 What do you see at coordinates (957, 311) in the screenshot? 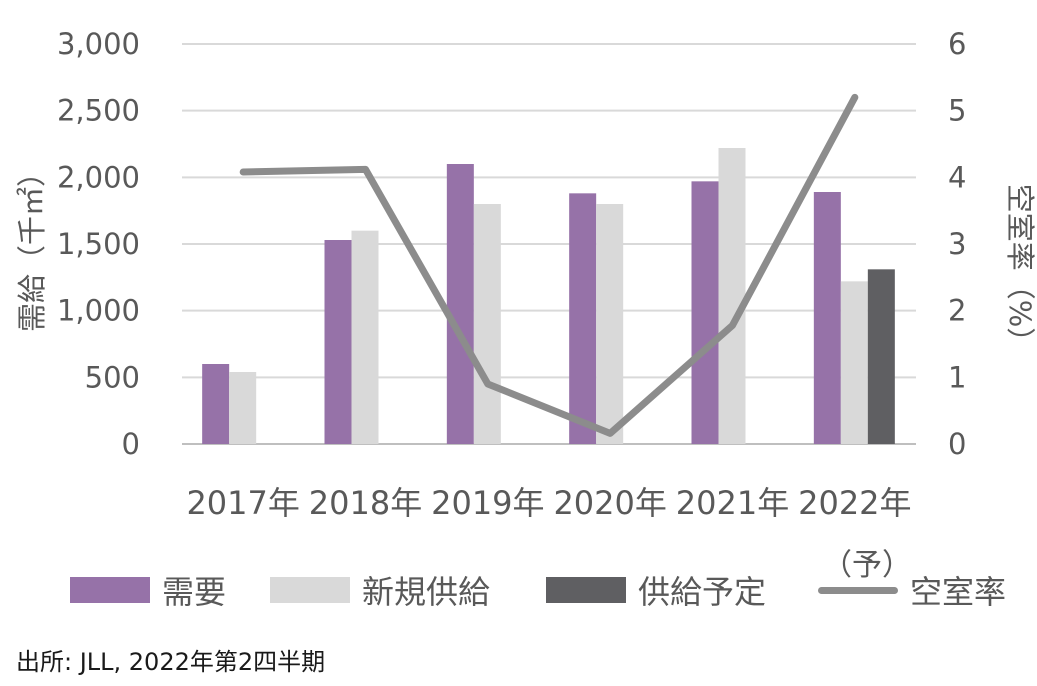
I see `y2-tick-label: 2` at bounding box center [957, 311].